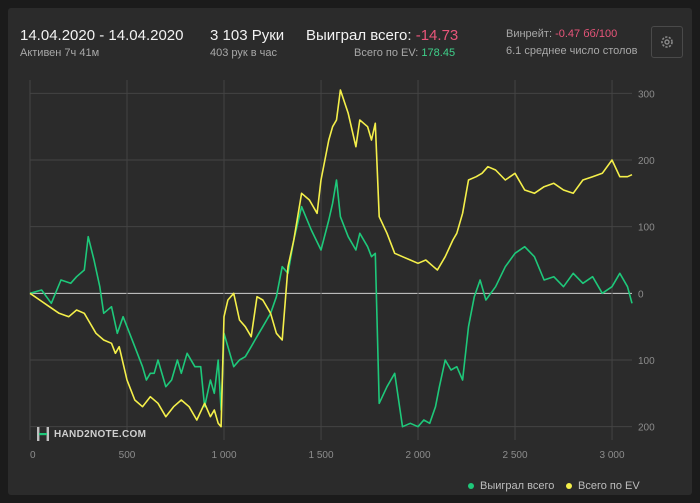 The image size is (700, 503). I want to click on ev-total-value: 178.45, so click(438, 53).